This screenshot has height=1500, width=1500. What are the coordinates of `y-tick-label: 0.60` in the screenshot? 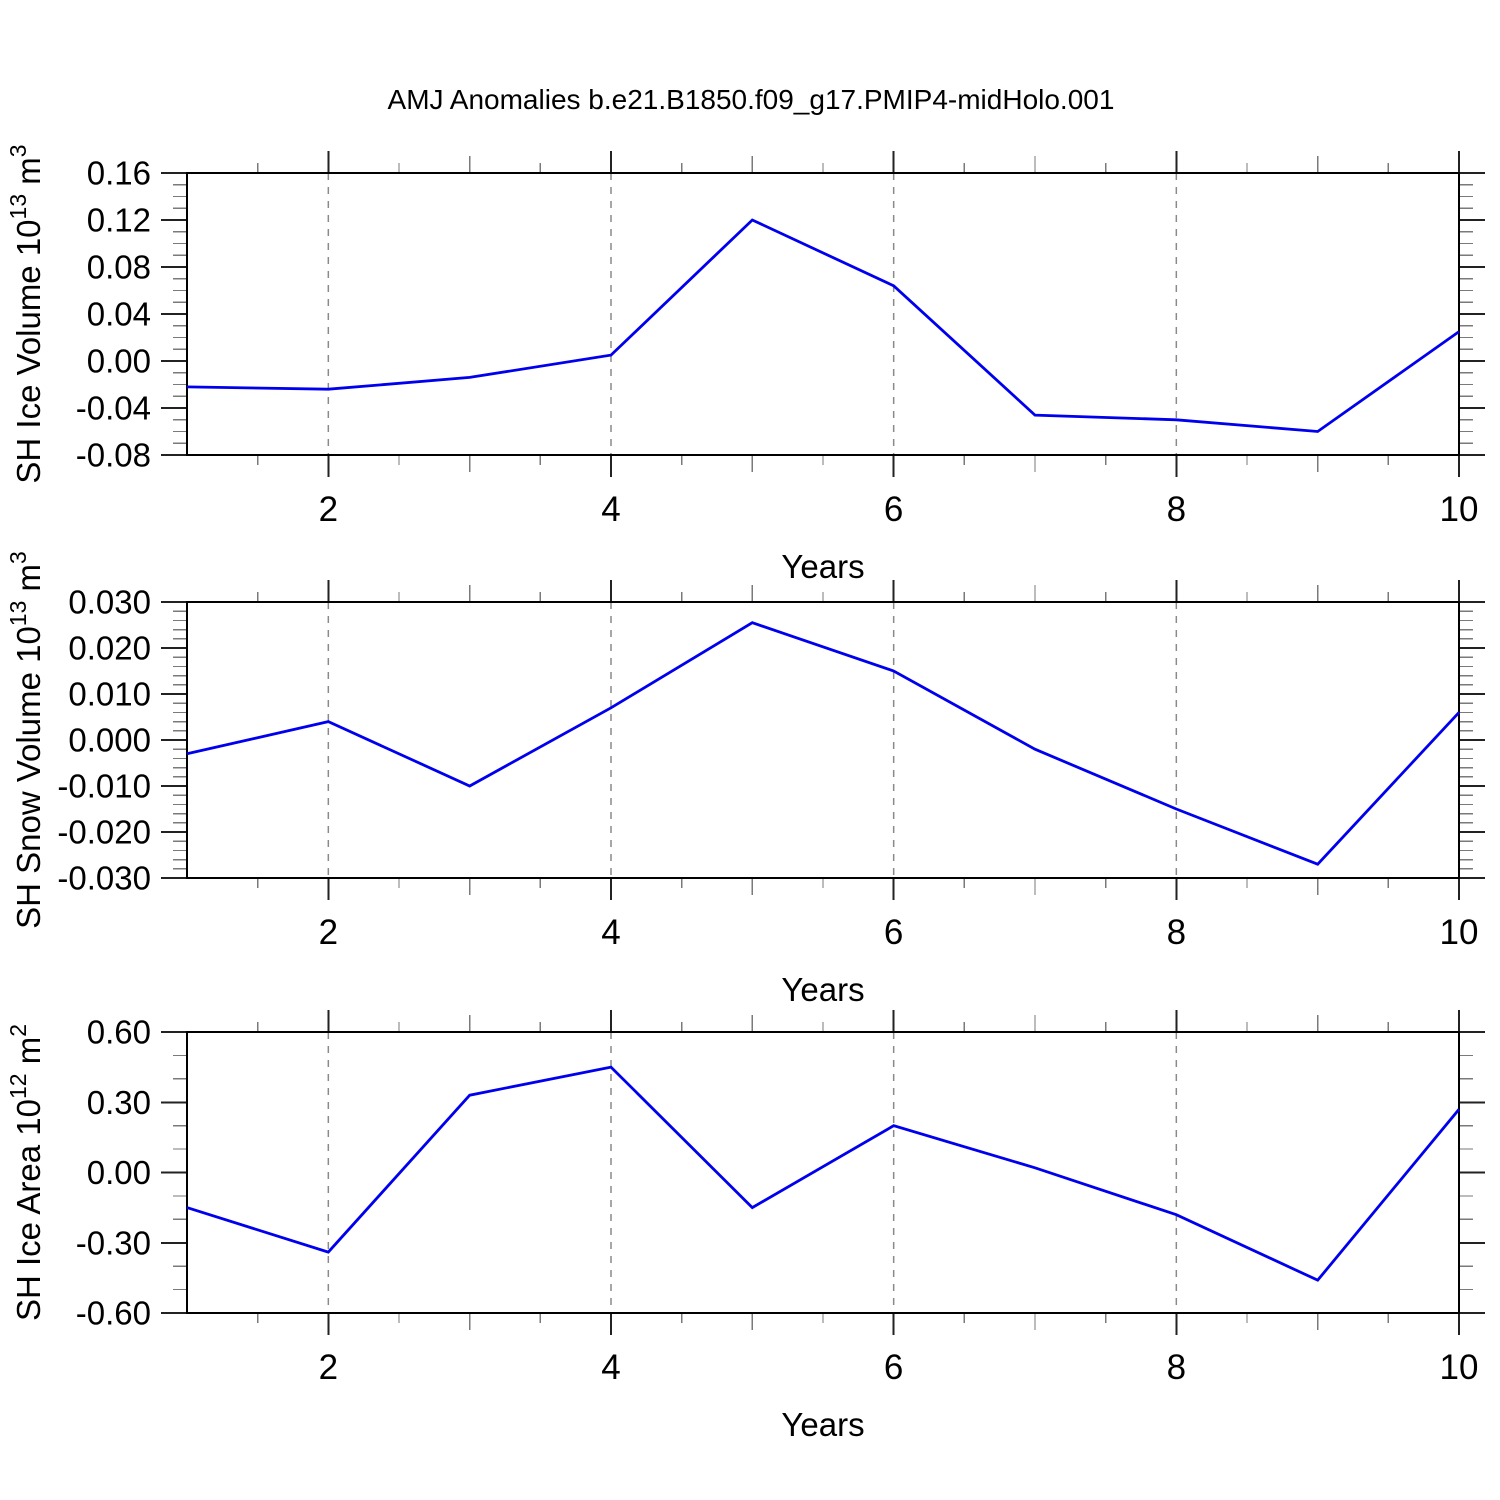 It's located at (119, 1032).